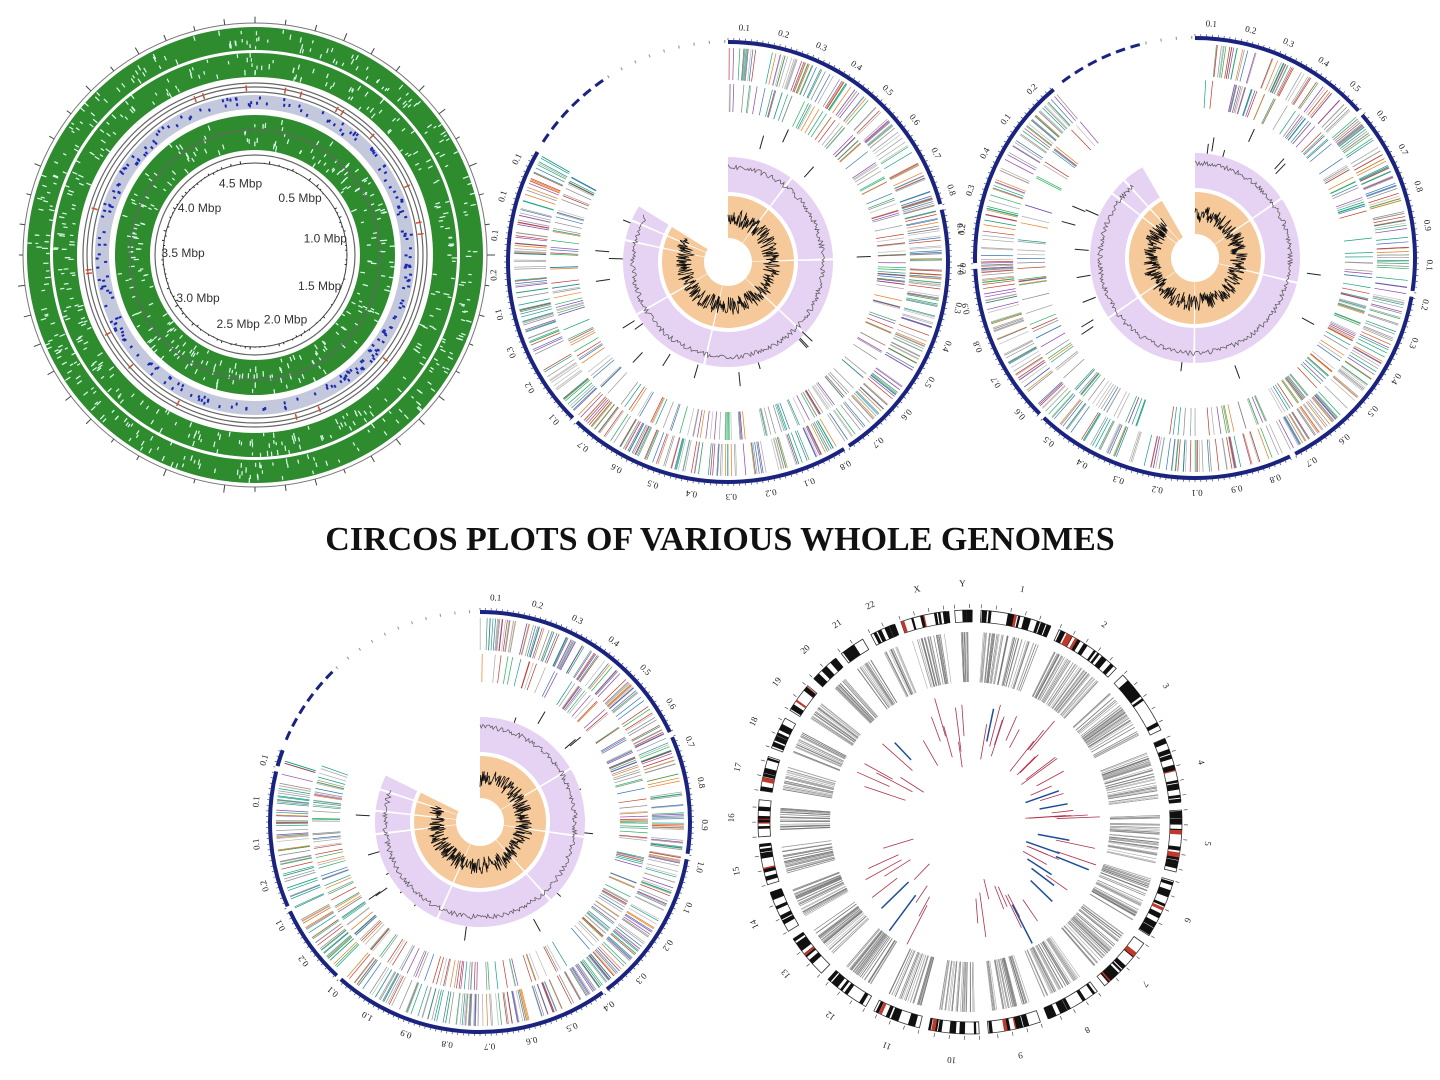 The width and height of the screenshot is (1440, 1080). What do you see at coordinates (200, 330) in the screenshot?
I see `gc-skew` at bounding box center [200, 330].